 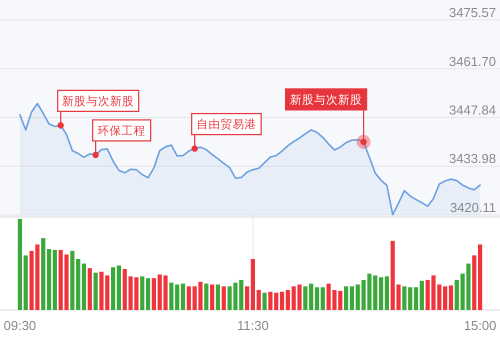 What do you see at coordinates (472, 61) in the screenshot?
I see `y-tick-label: 3461.70` at bounding box center [472, 61].